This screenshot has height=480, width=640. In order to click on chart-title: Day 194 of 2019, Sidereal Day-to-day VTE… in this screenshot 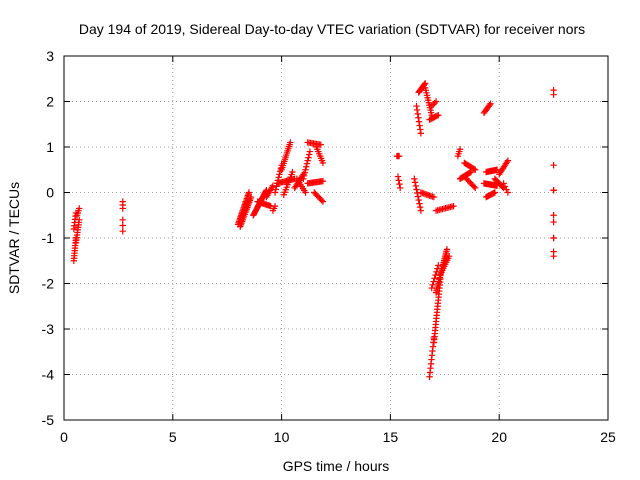, I will do `click(332, 29)`.